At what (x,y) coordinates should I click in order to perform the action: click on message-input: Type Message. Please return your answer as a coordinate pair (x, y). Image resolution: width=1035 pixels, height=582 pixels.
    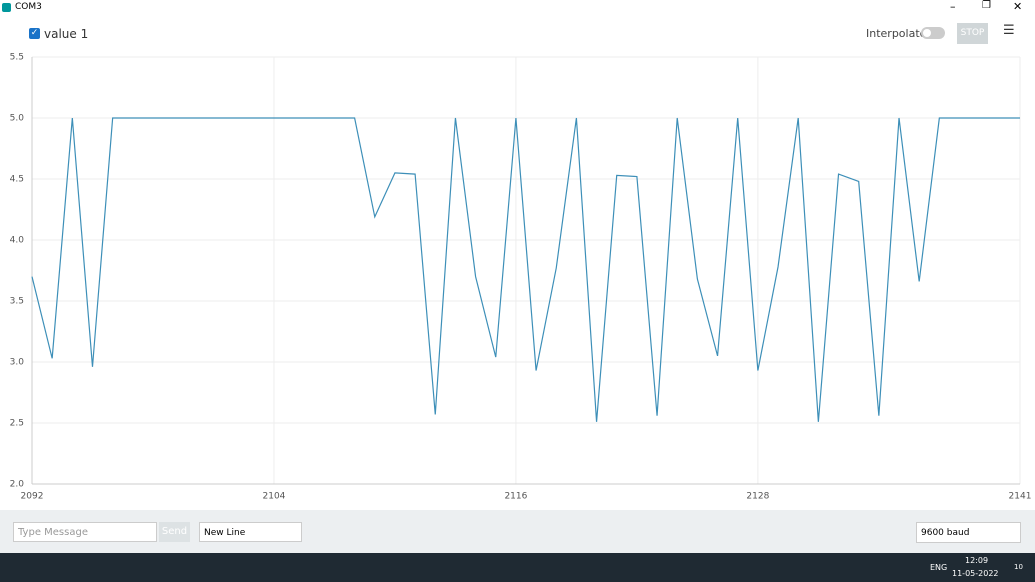
    Looking at the image, I should click on (85, 532).